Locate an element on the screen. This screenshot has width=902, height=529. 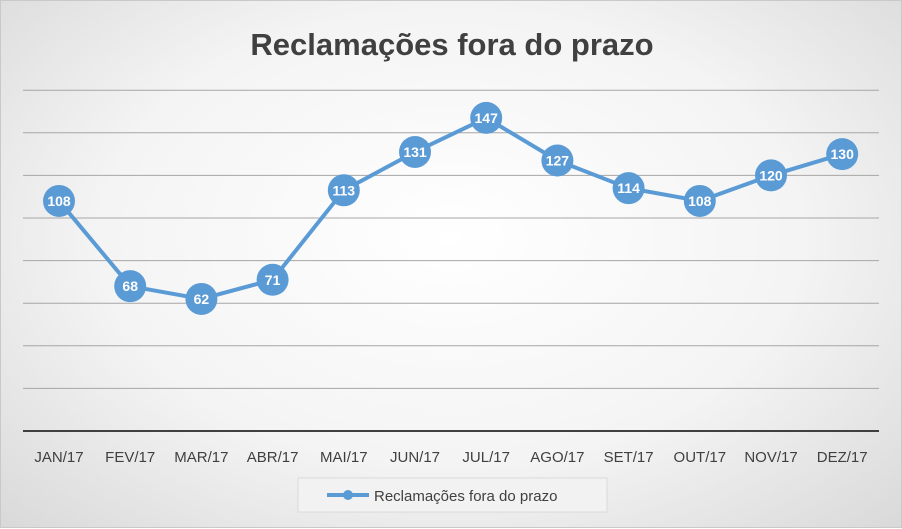
x-tick-label: OUT/17 is located at coordinates (700, 457).